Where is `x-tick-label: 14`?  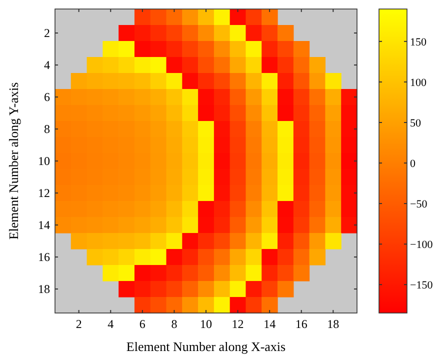
x-tick-label: 14 is located at coordinates (270, 324).